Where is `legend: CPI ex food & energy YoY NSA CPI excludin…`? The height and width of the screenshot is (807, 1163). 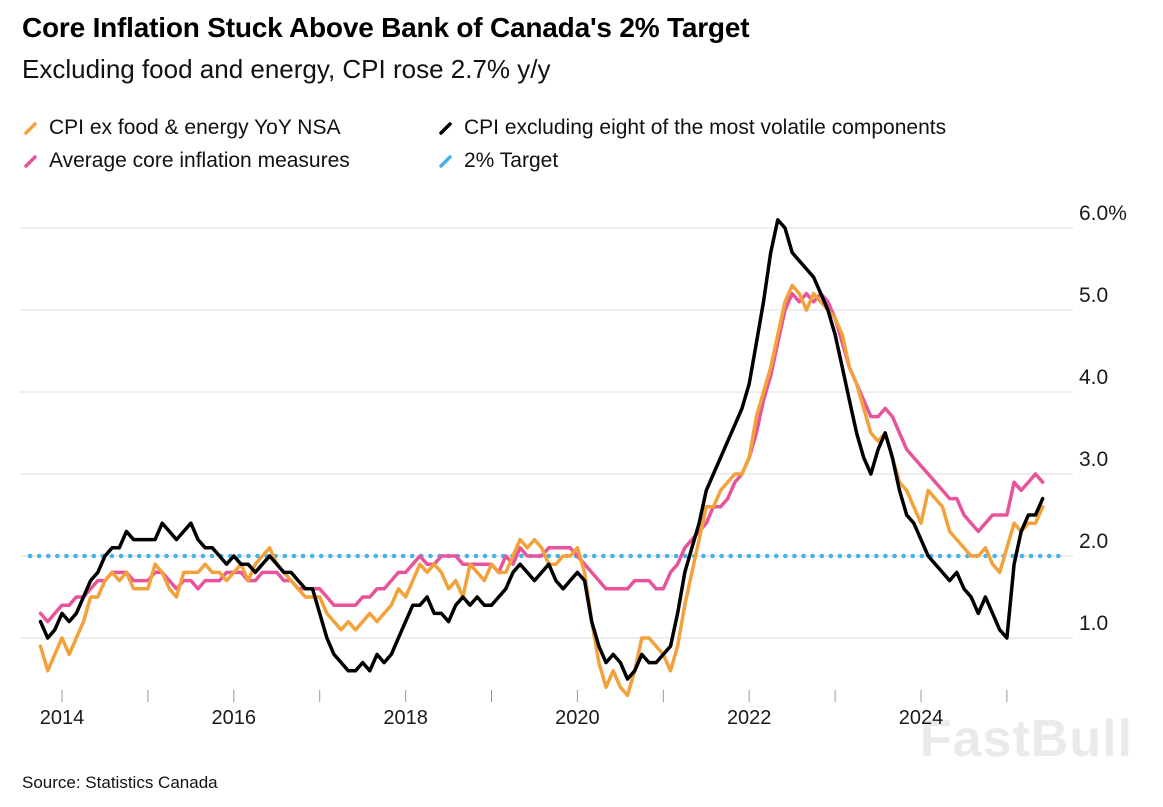 legend: CPI ex food & energy YoY NSA CPI excludin… is located at coordinates (484, 144).